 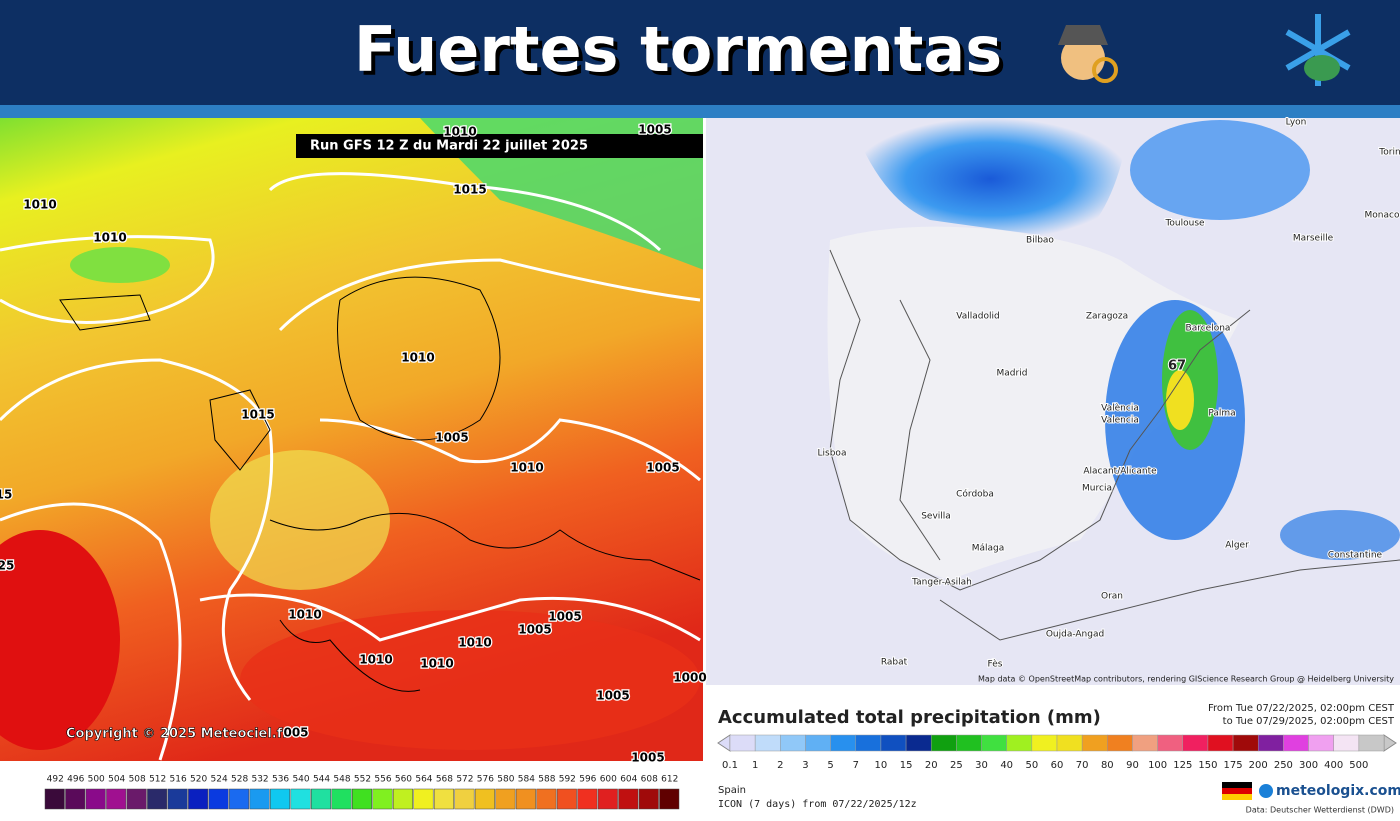 What do you see at coordinates (444, 780) in the screenshot?
I see `scale-label: 568` at bounding box center [444, 780].